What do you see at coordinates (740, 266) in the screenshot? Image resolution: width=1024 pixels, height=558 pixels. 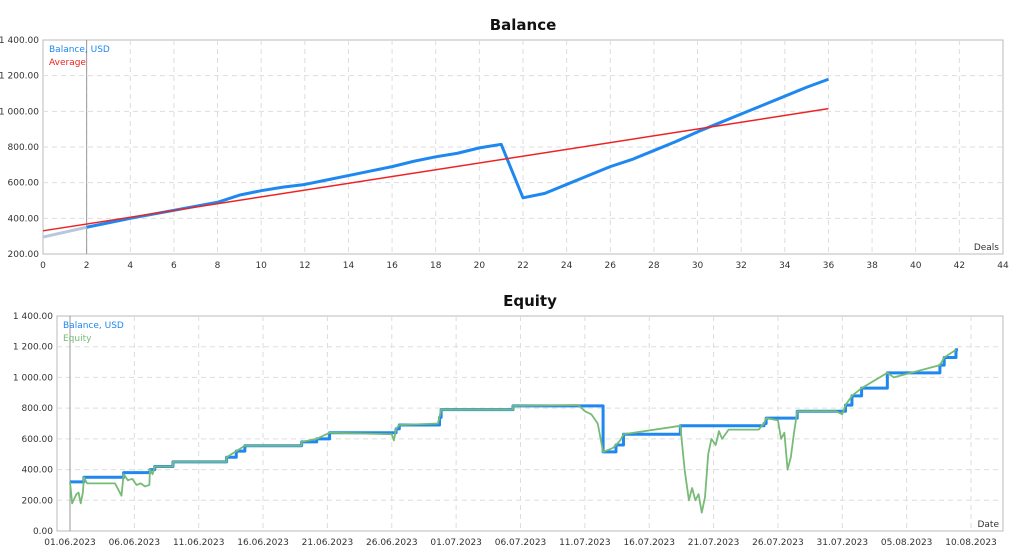 I see `x-tick-label: 32` at bounding box center [740, 266].